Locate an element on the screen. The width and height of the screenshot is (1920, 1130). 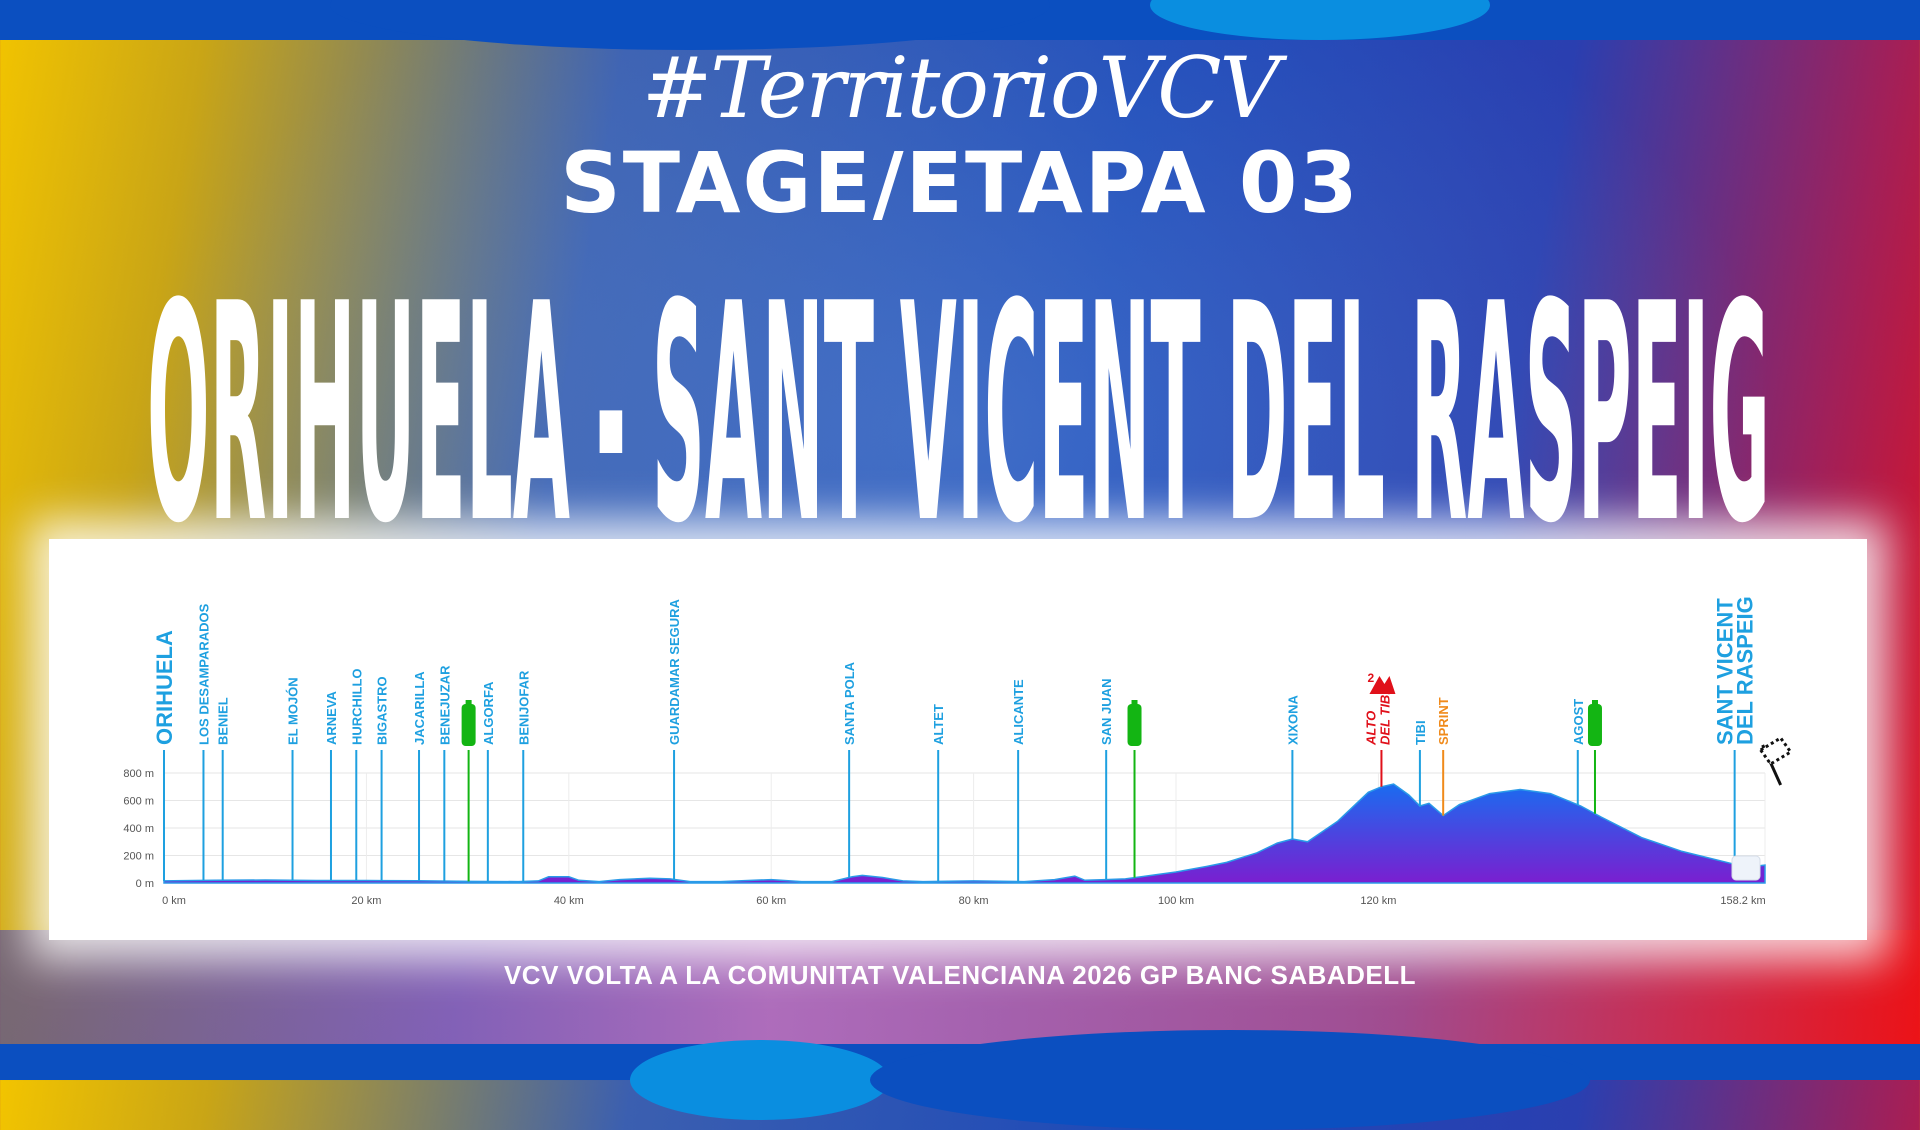
marker-label: XIXONA is located at coordinates (1292, 720).